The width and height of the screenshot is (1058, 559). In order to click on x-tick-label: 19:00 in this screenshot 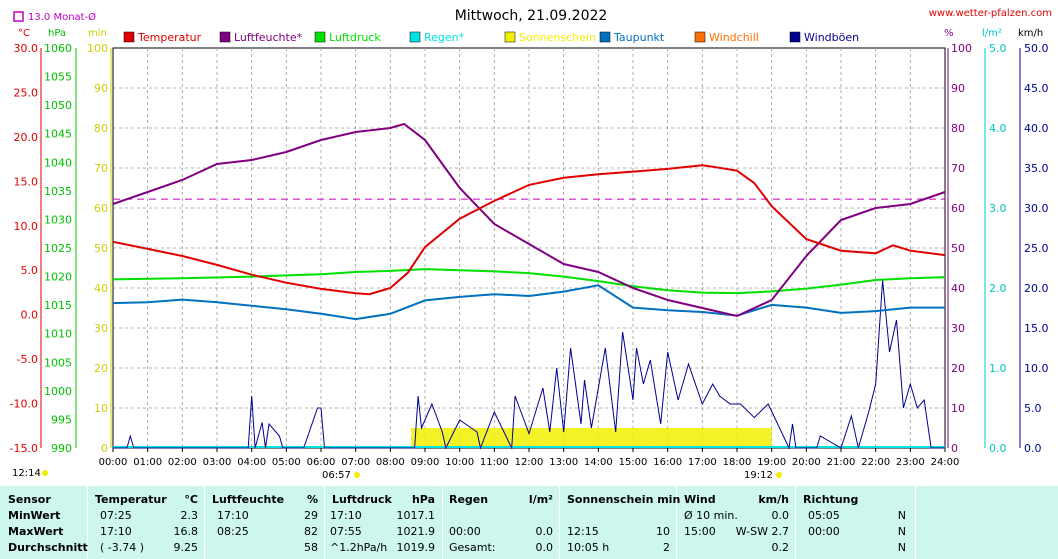, I will do `click(771, 462)`.